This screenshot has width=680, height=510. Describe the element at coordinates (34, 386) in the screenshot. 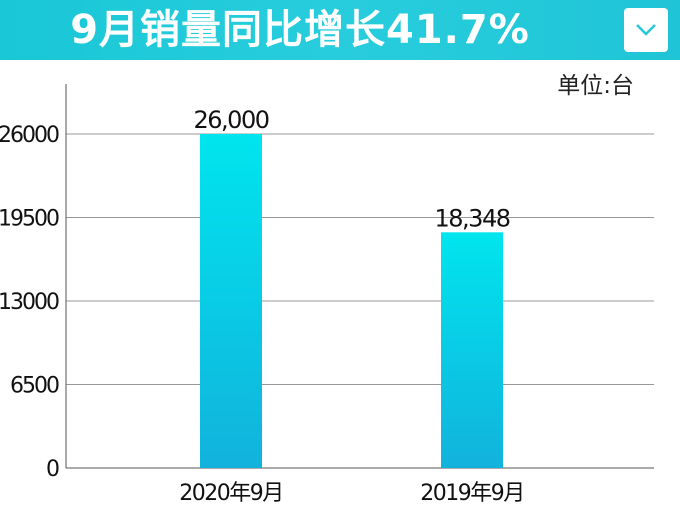

I see `y-tick-label: 6500` at that location.